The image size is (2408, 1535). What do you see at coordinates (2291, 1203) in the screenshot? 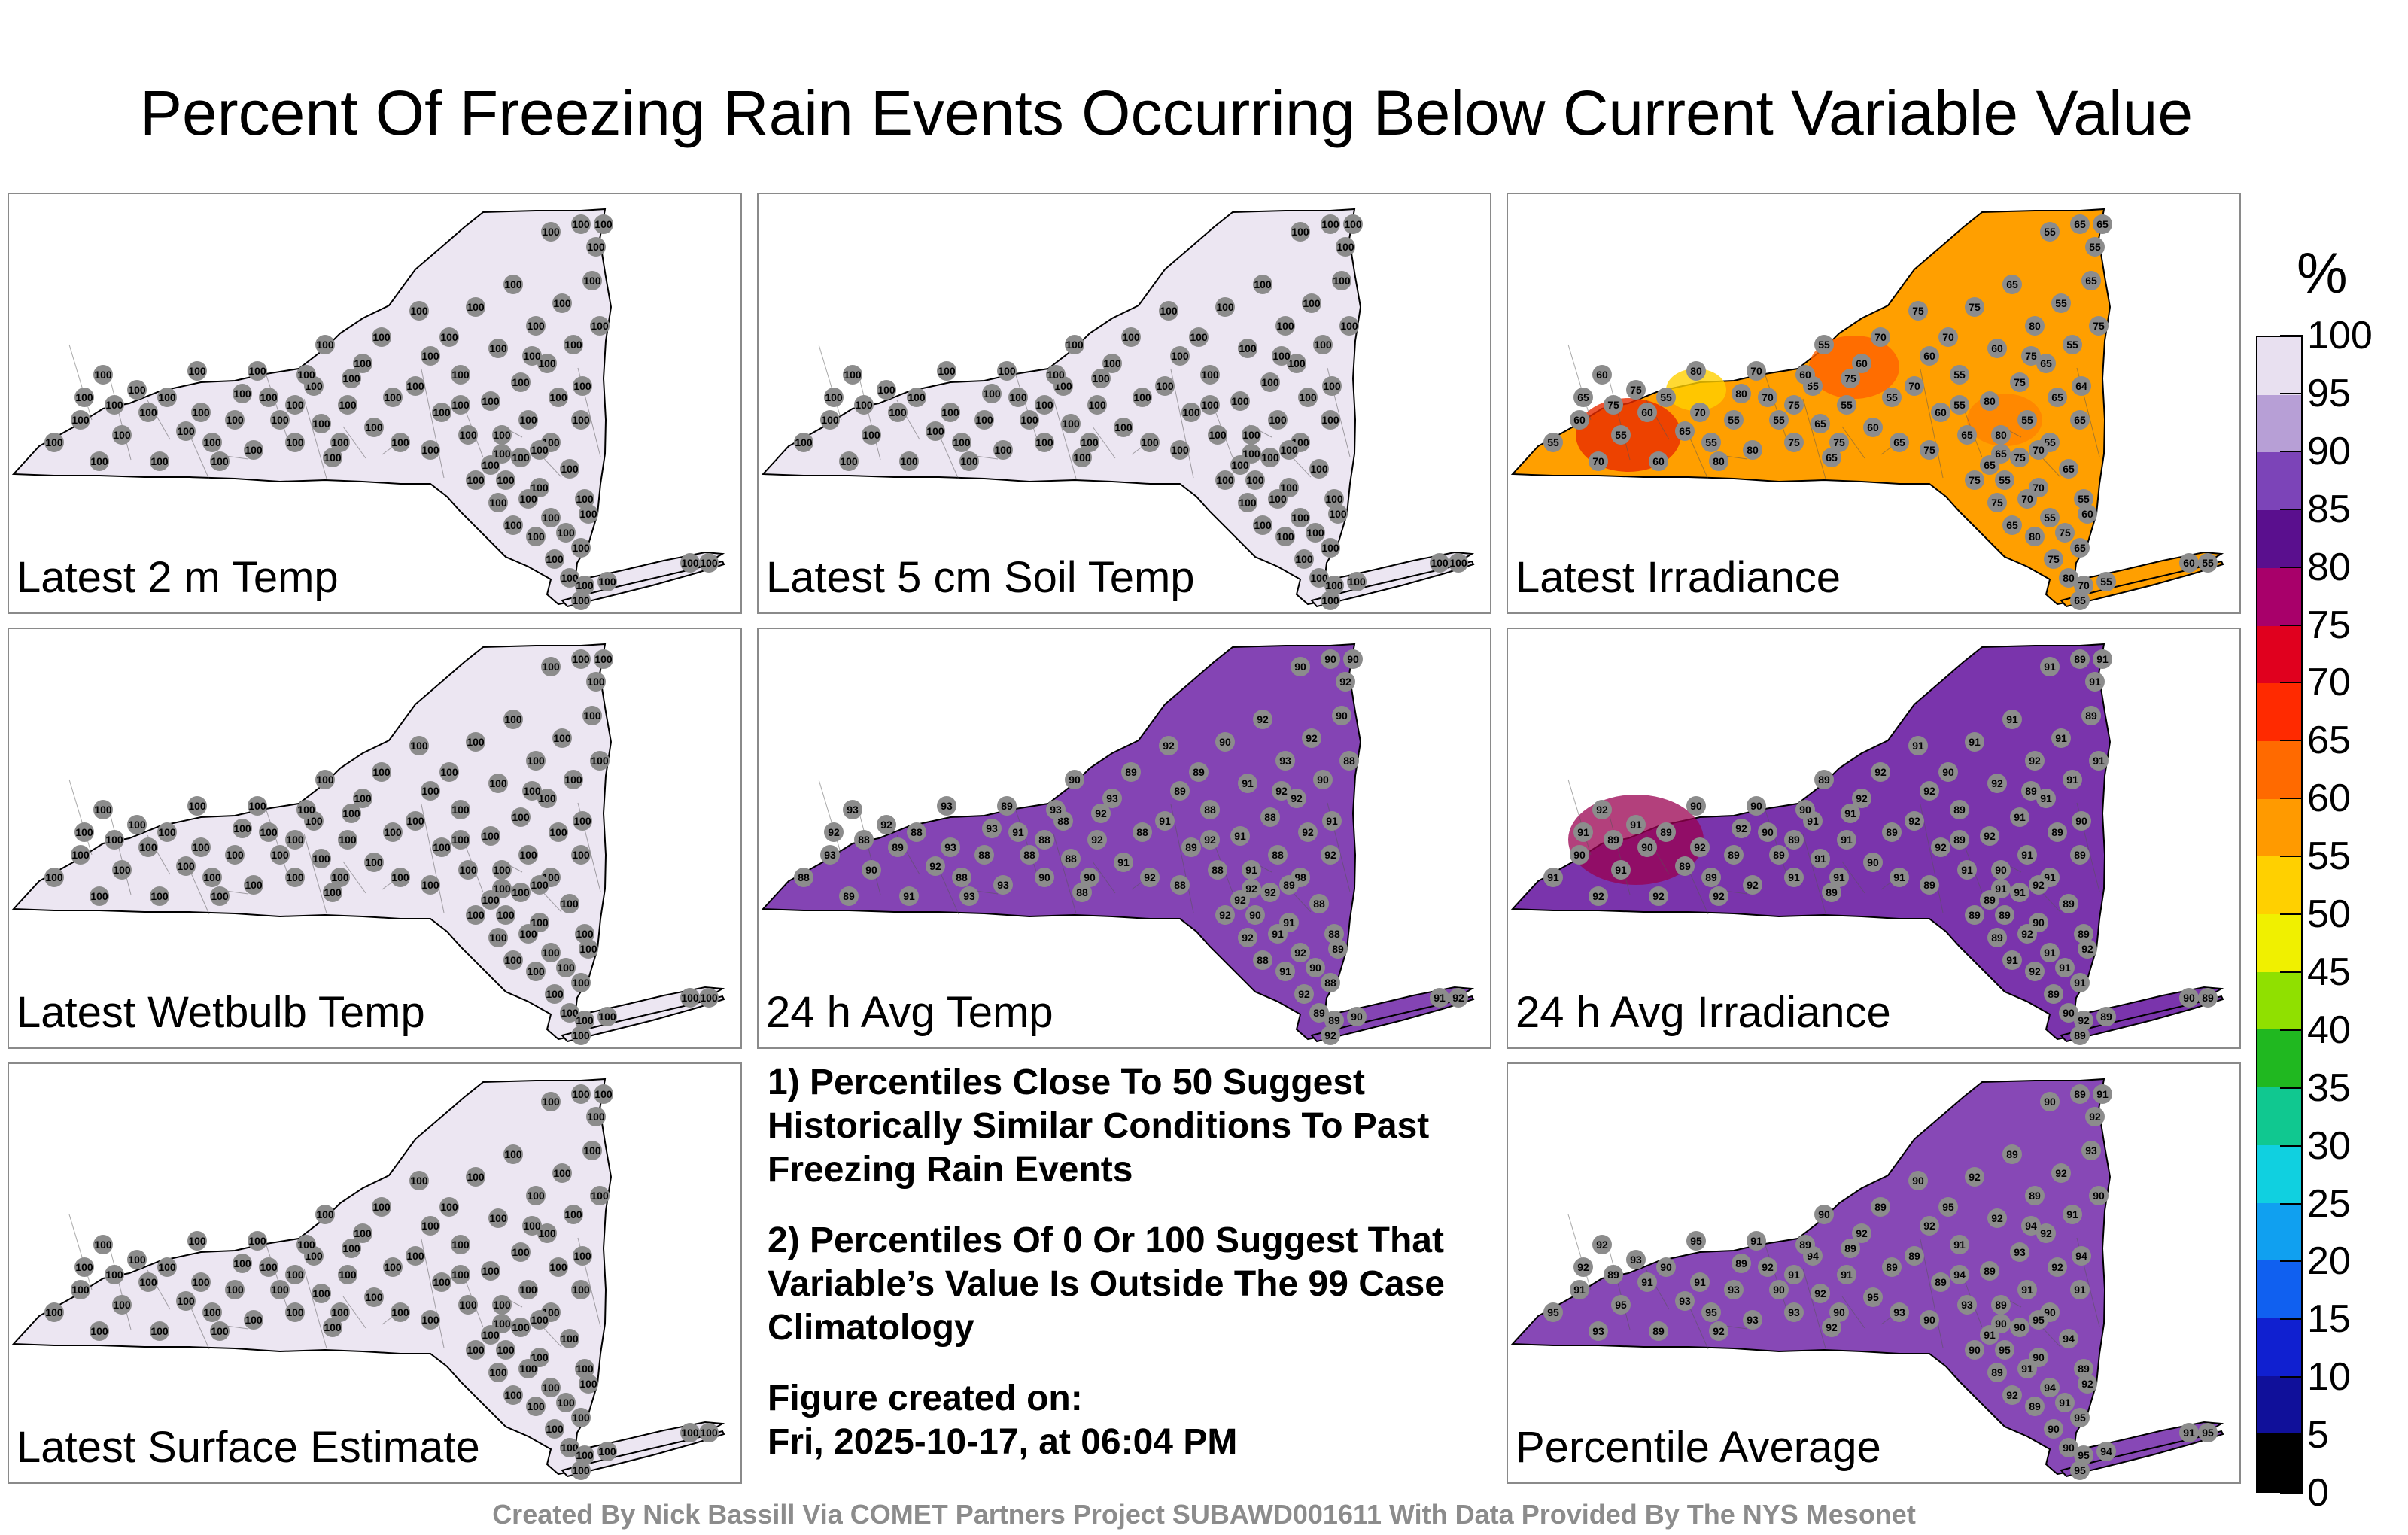
I see `colorbar-tick-mark` at bounding box center [2291, 1203].